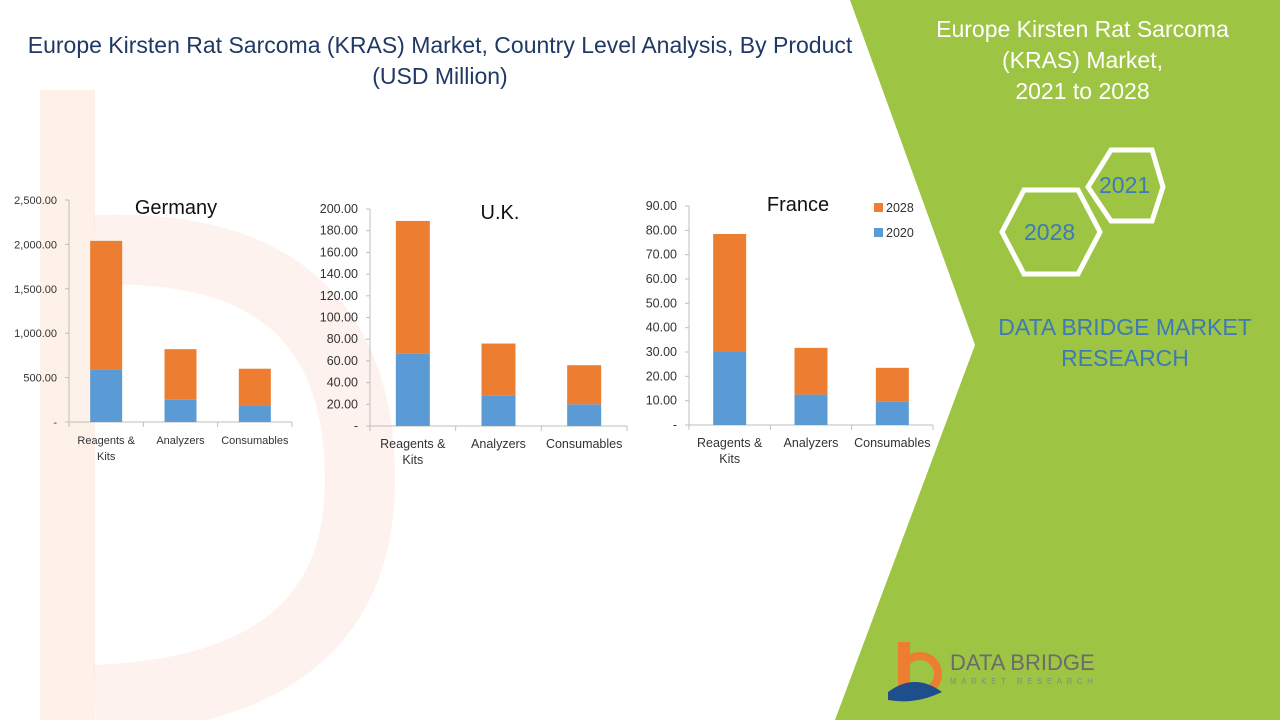  What do you see at coordinates (900, 233) in the screenshot?
I see `legend-label: 2020` at bounding box center [900, 233].